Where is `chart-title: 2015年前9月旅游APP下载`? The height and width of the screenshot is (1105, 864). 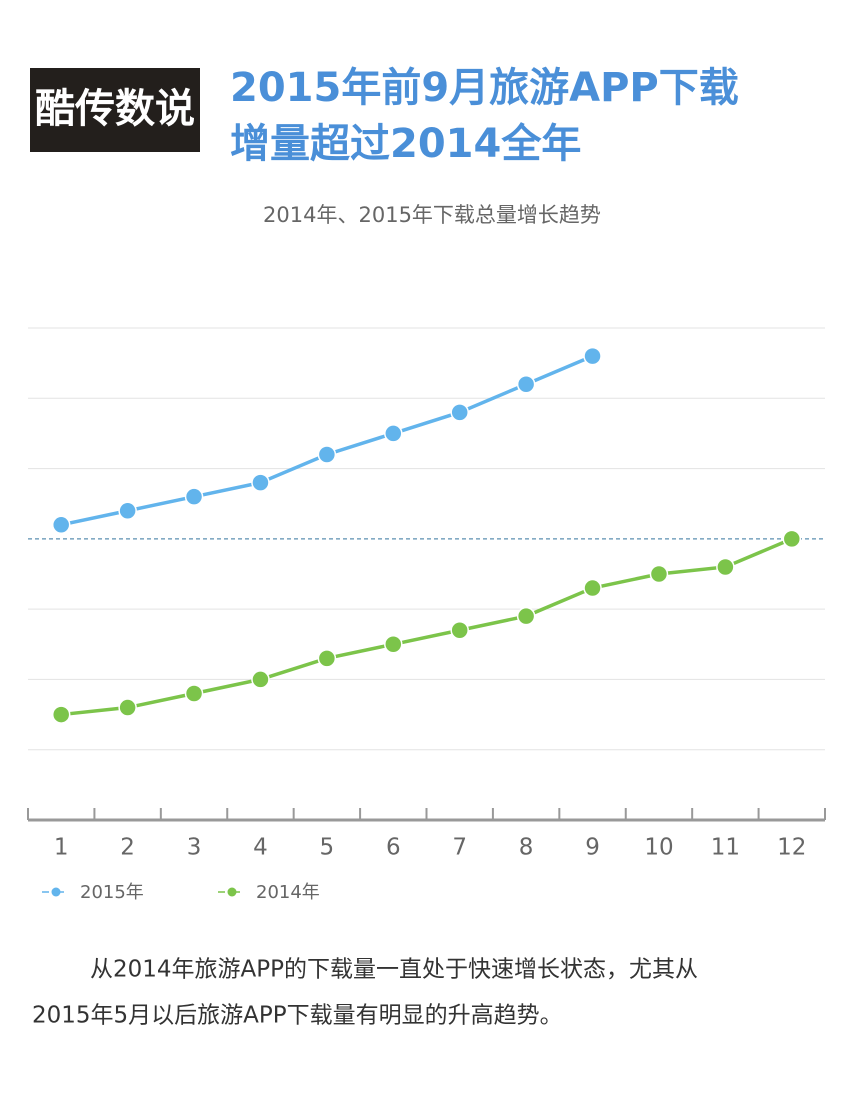
chart-title: 2015年前9月旅游APP下载 is located at coordinates (484, 88).